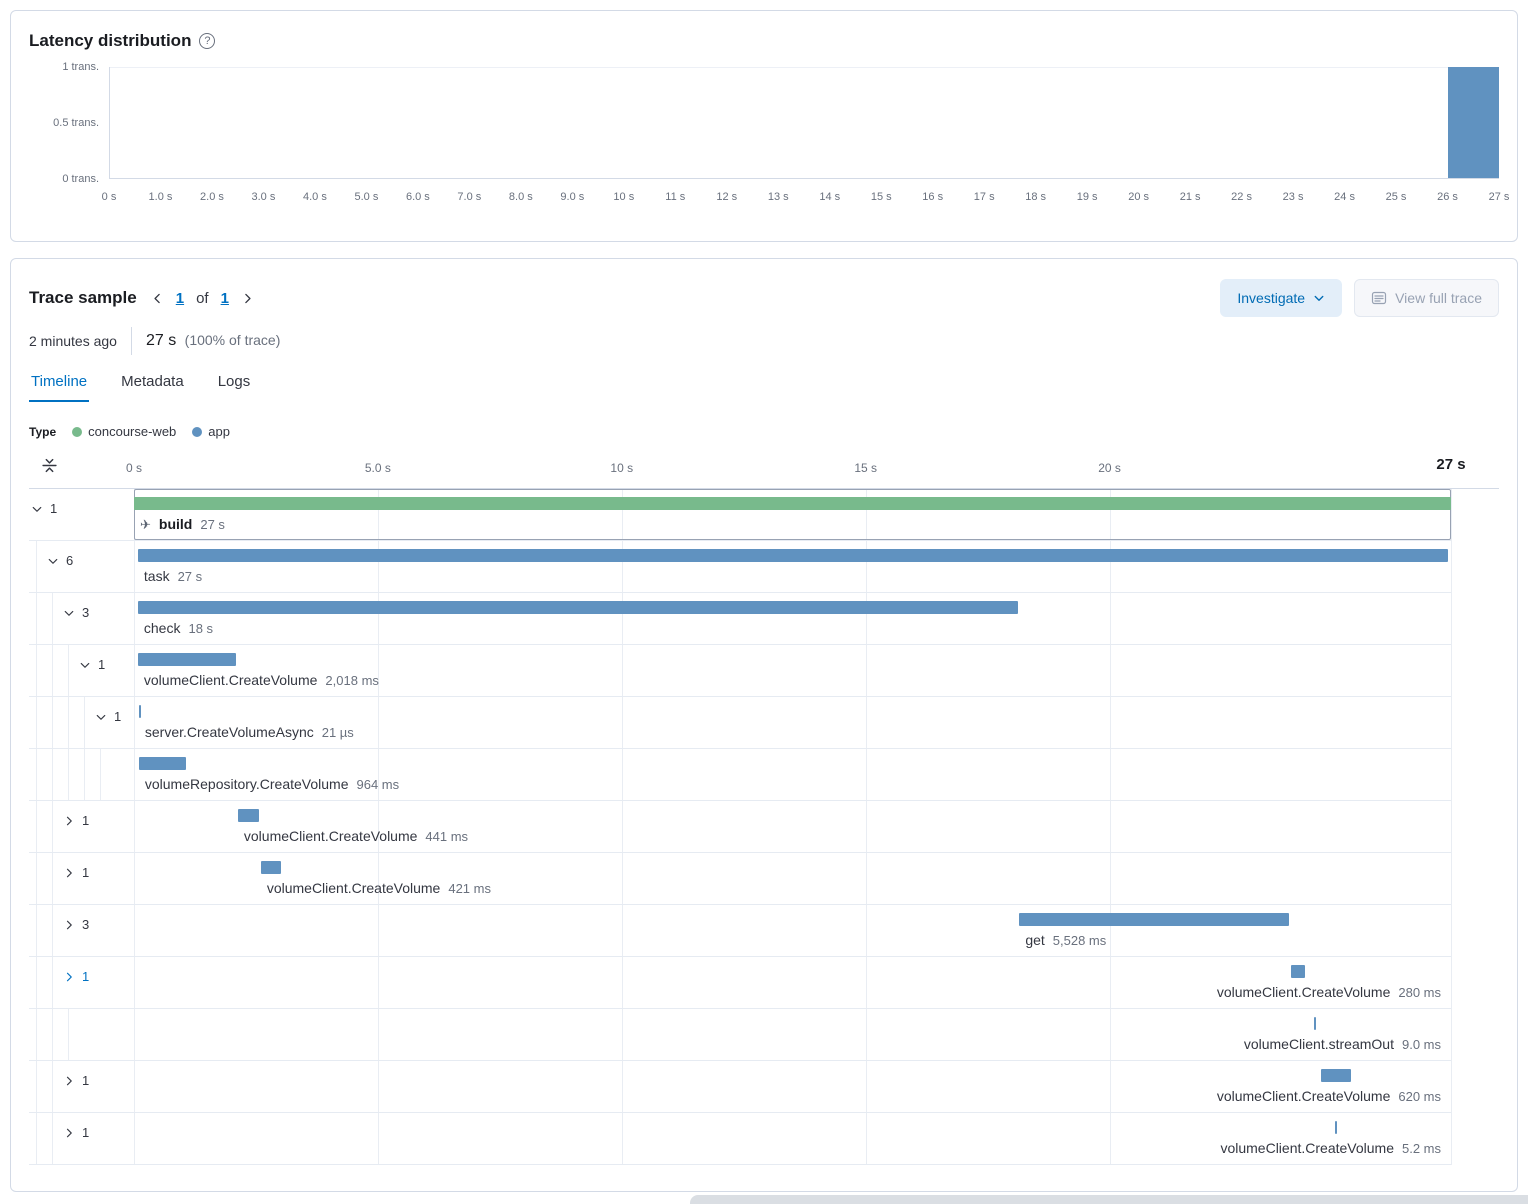 This screenshot has height=1204, width=1528. Describe the element at coordinates (190, 576) in the screenshot. I see `span-duration: 27 s` at that location.